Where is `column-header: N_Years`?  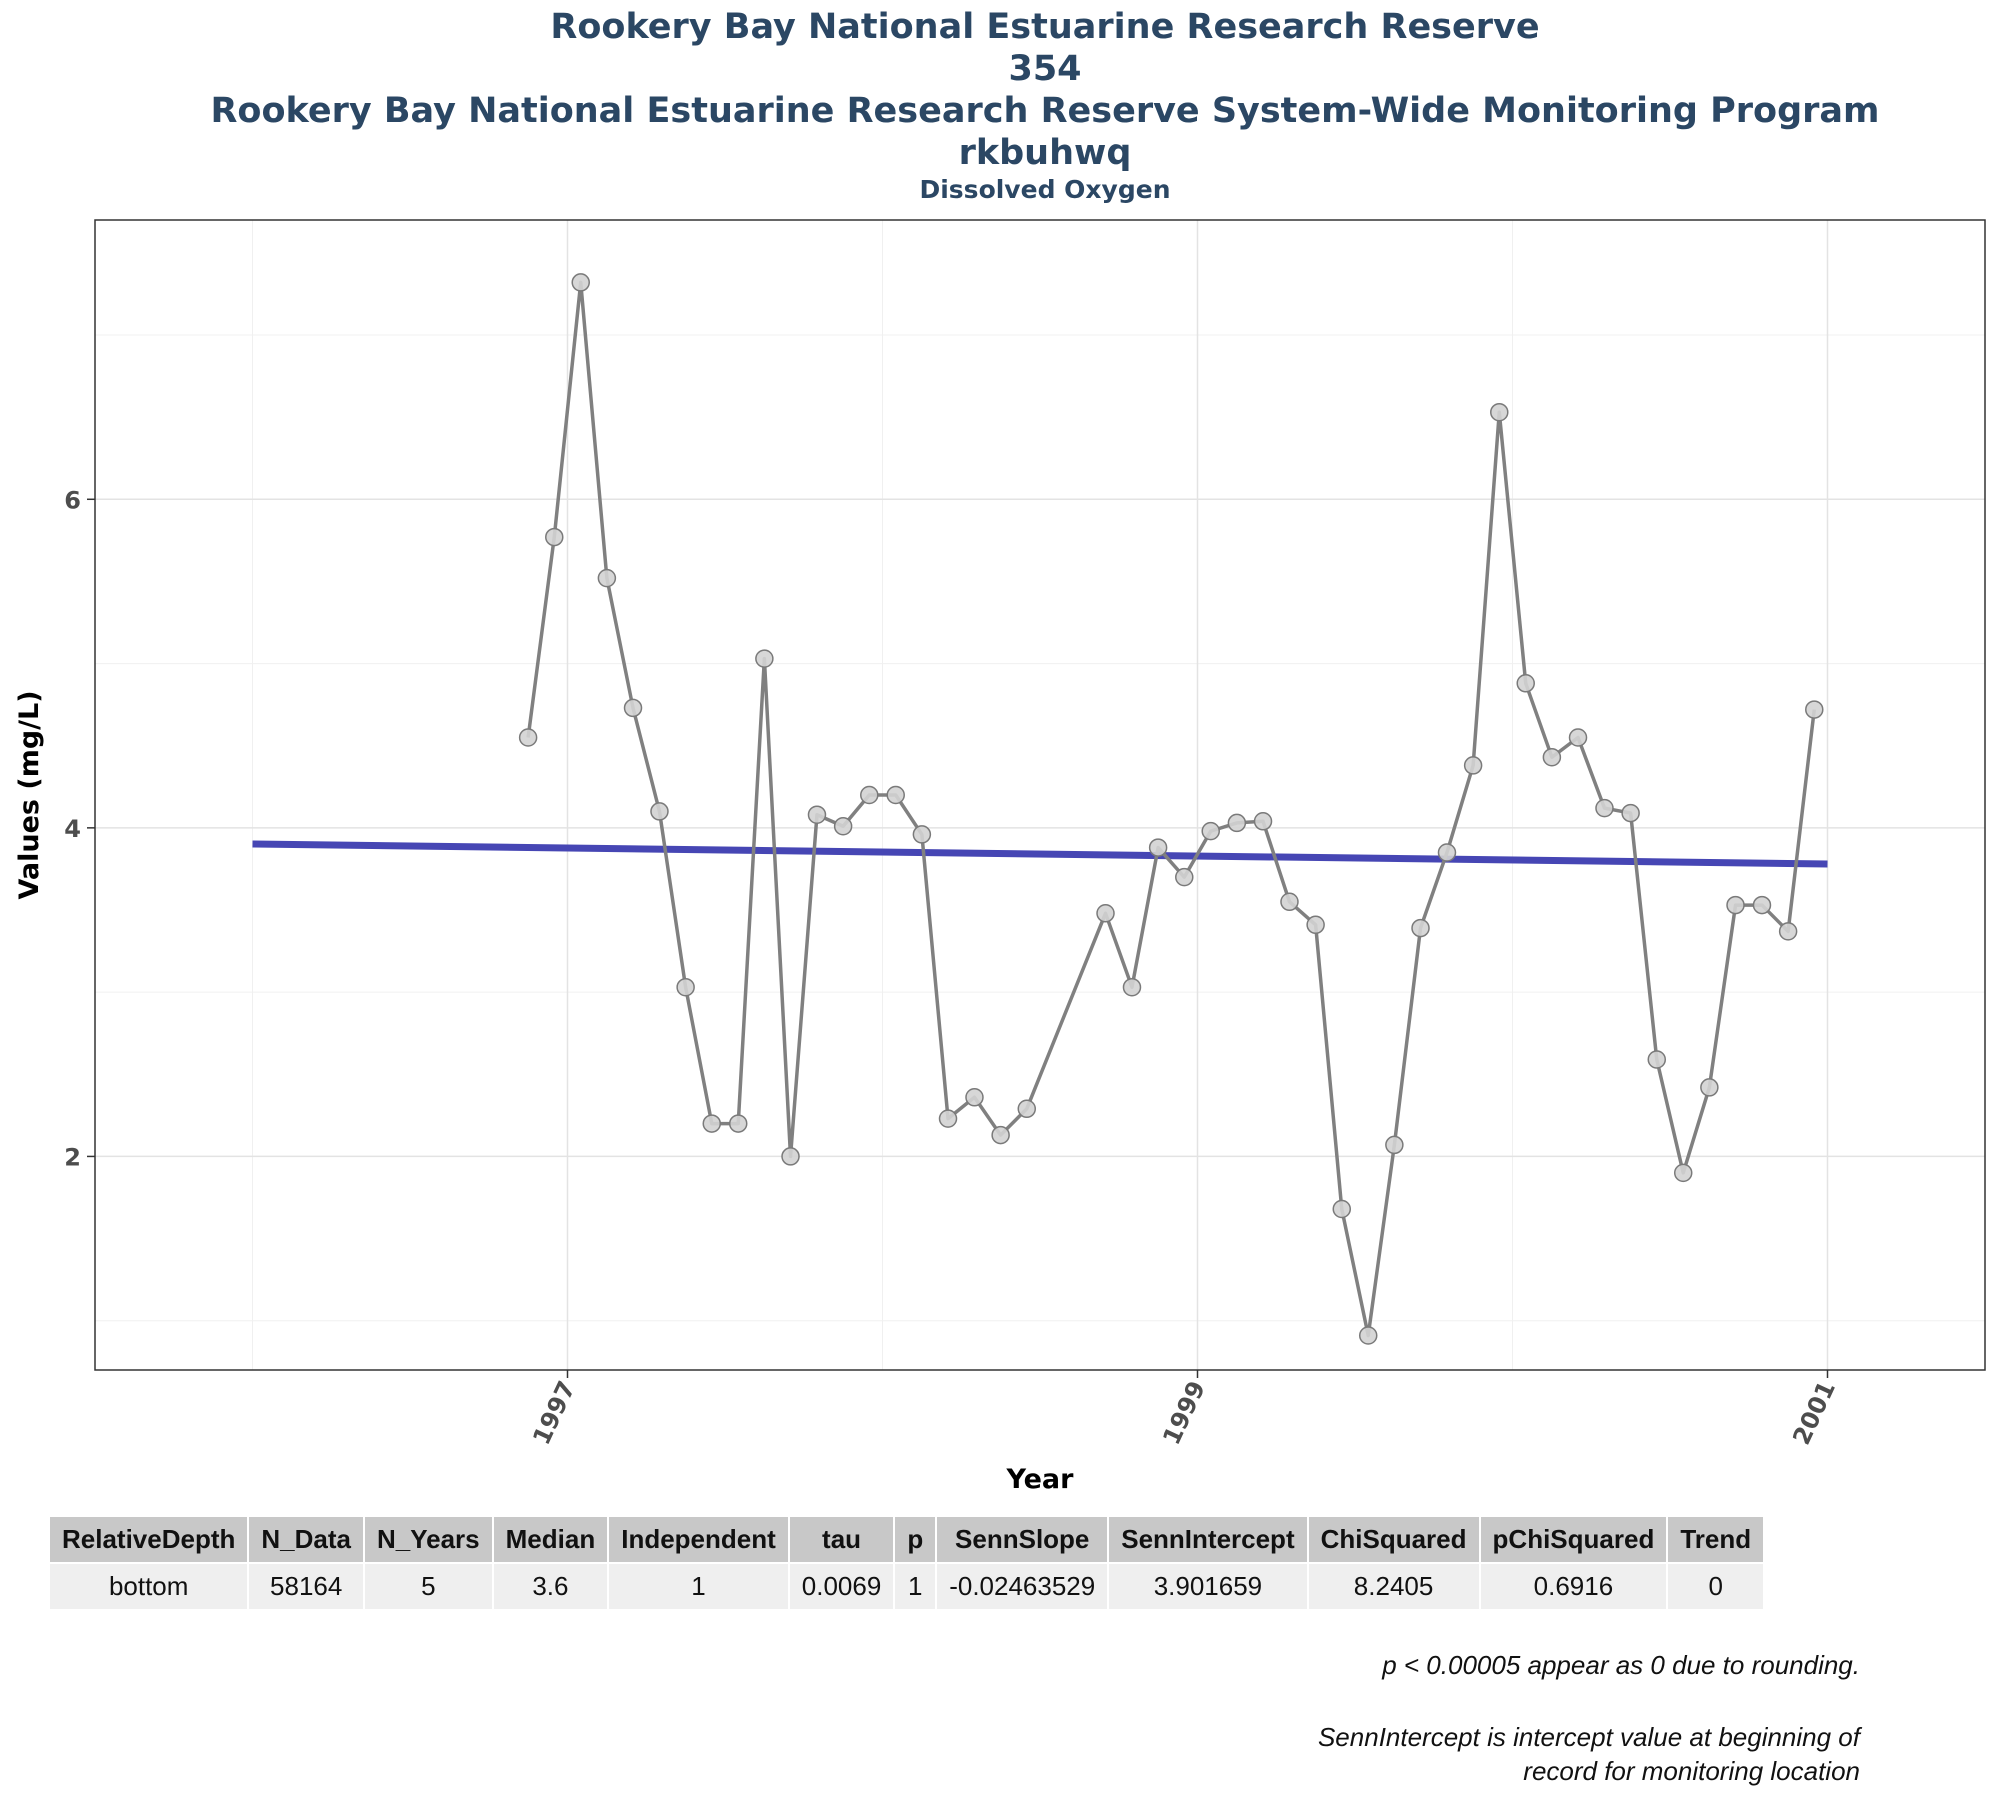
column-header: N_Years is located at coordinates (428, 1539).